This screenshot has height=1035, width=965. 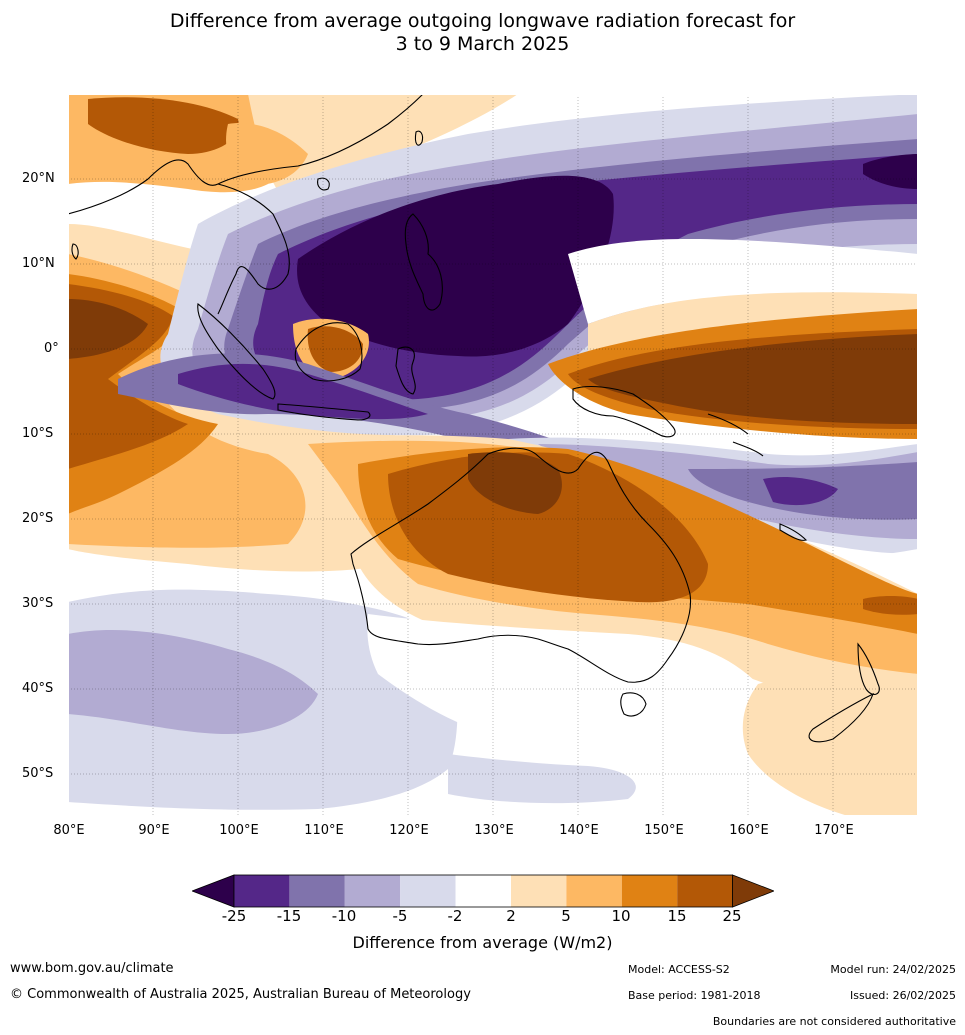 What do you see at coordinates (830, 744) in the screenshot?
I see `tasman-light-orange` at bounding box center [830, 744].